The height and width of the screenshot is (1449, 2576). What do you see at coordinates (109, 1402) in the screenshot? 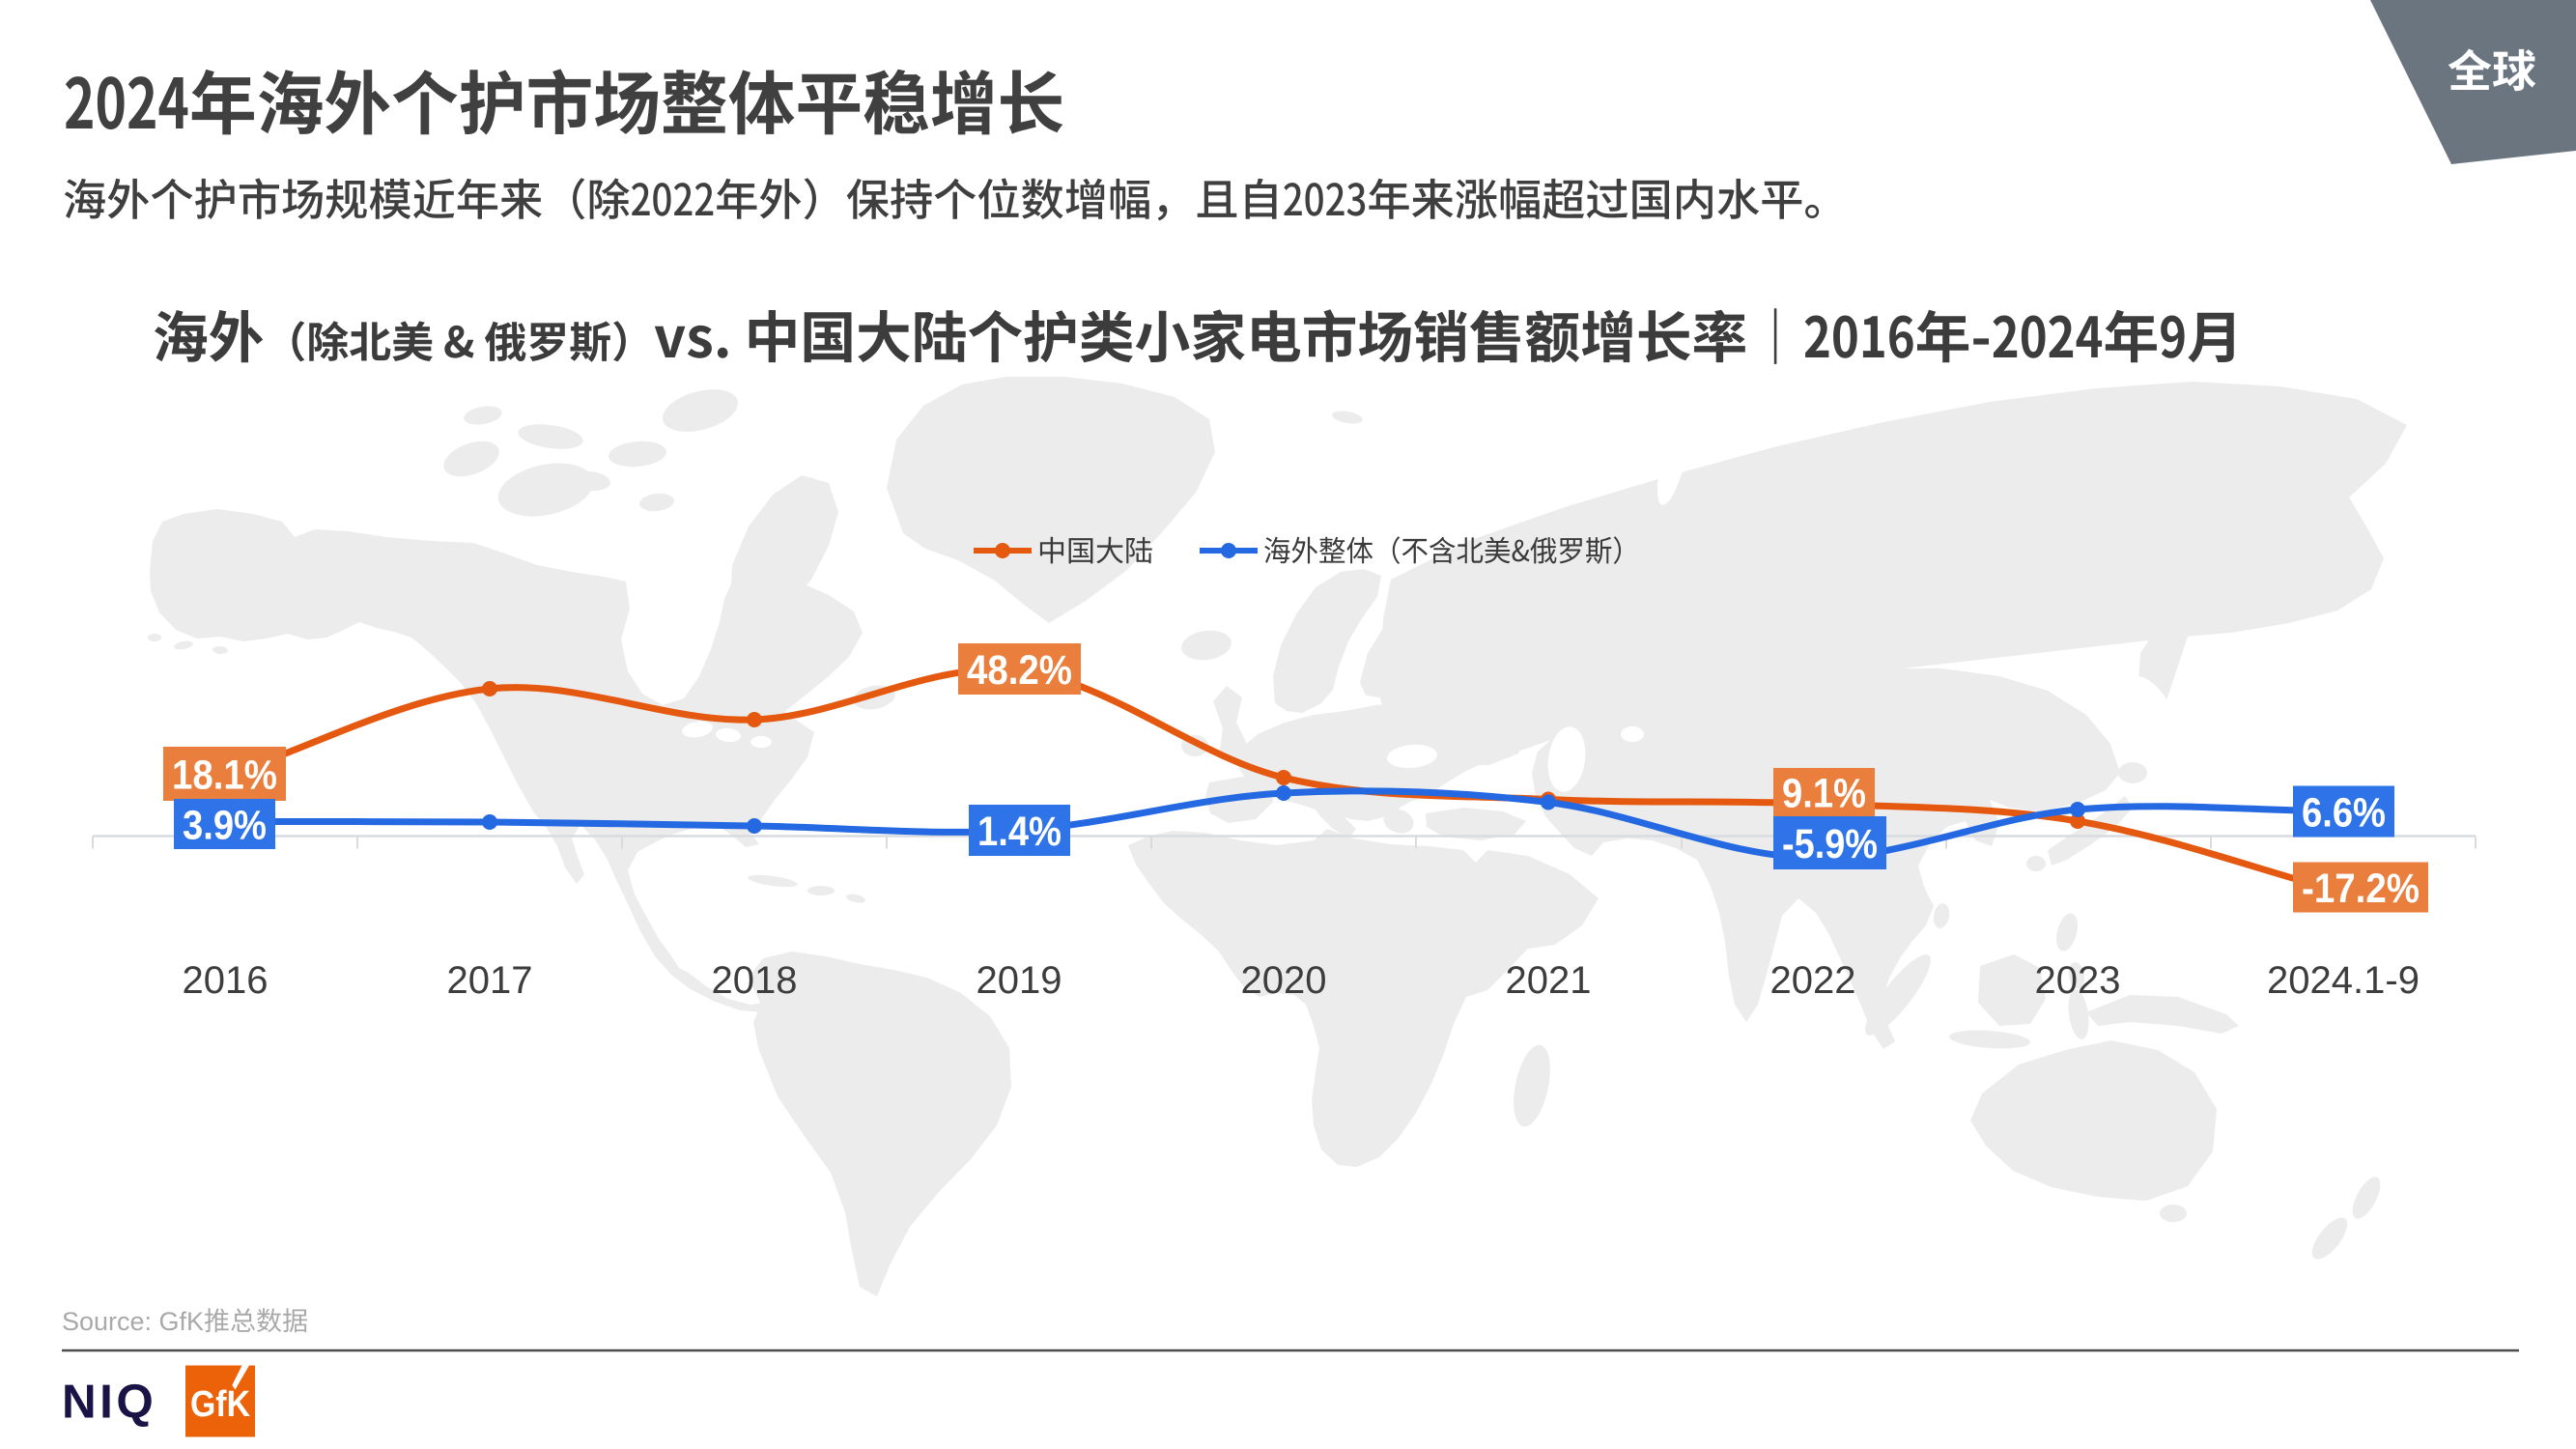
I see `svg-text: NIQ` at bounding box center [109, 1402].